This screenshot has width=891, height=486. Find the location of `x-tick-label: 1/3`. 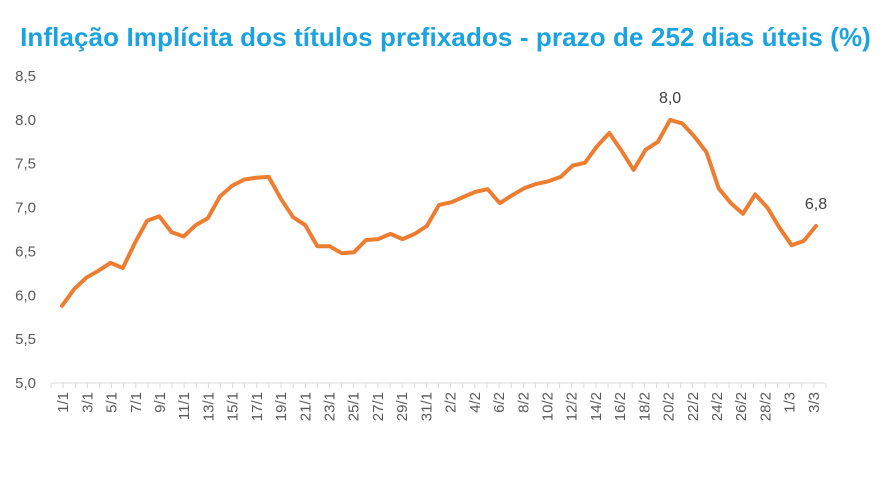

x-tick-label: 1/3 is located at coordinates (790, 402).